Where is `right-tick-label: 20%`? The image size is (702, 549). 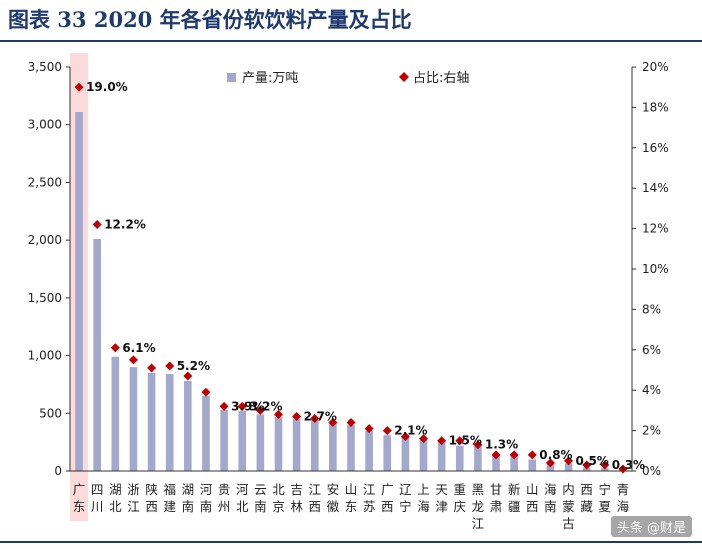 right-tick-label: 20% is located at coordinates (655, 67).